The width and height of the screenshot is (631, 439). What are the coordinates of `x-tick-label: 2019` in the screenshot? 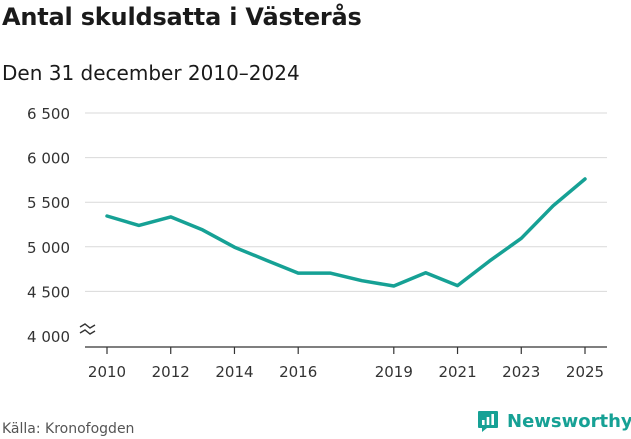 It's located at (394, 372).